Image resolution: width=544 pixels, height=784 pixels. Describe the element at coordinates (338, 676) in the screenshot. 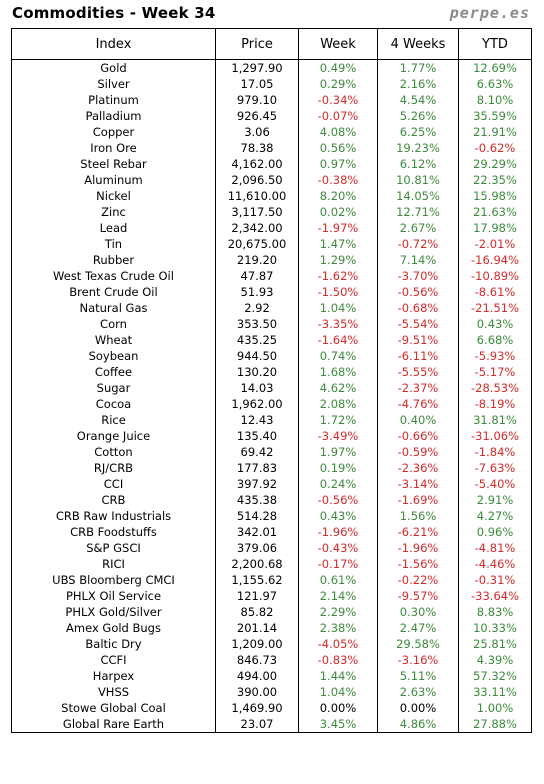

I see `cell-week: 1.44%` at that location.